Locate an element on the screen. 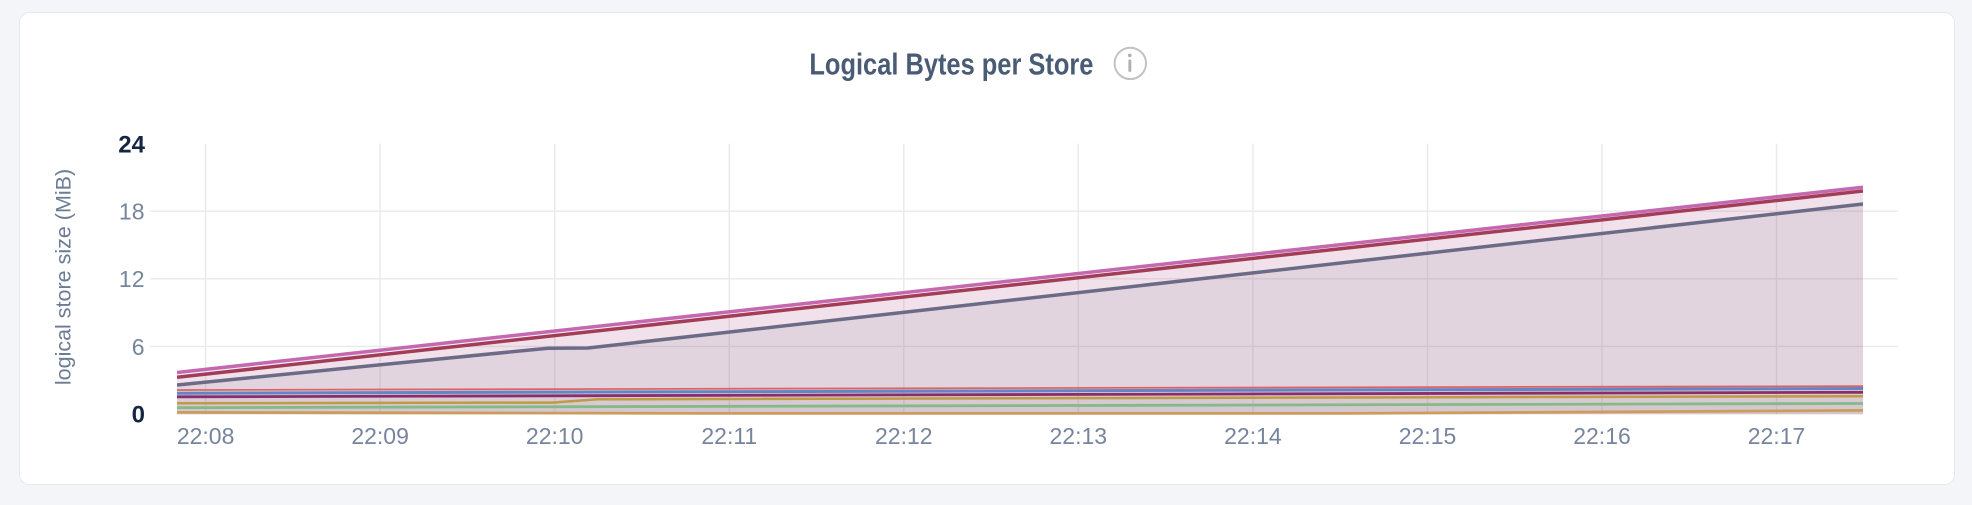 The image size is (1972, 505). svg-text: 22:17 is located at coordinates (1777, 436).